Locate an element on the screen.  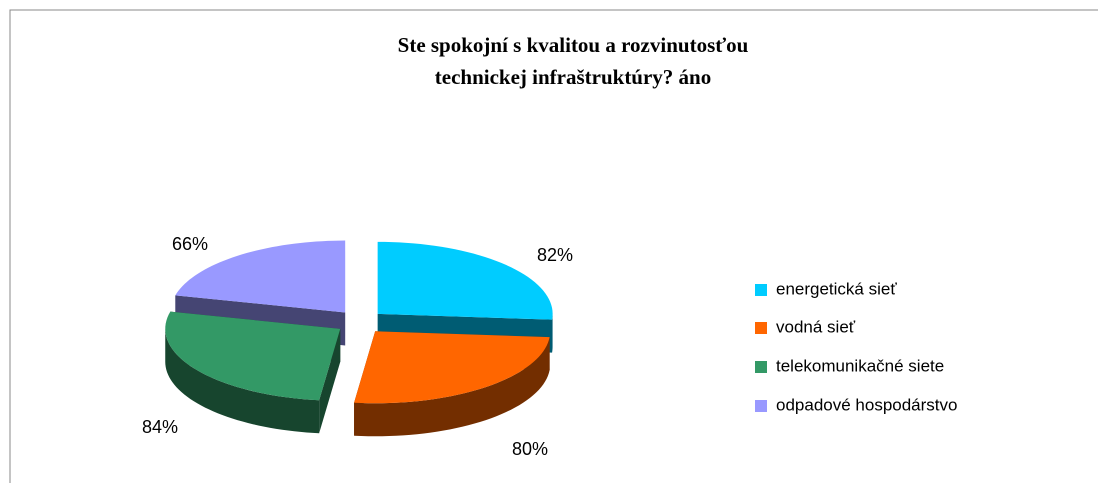
data-label: 80% is located at coordinates (530, 449).